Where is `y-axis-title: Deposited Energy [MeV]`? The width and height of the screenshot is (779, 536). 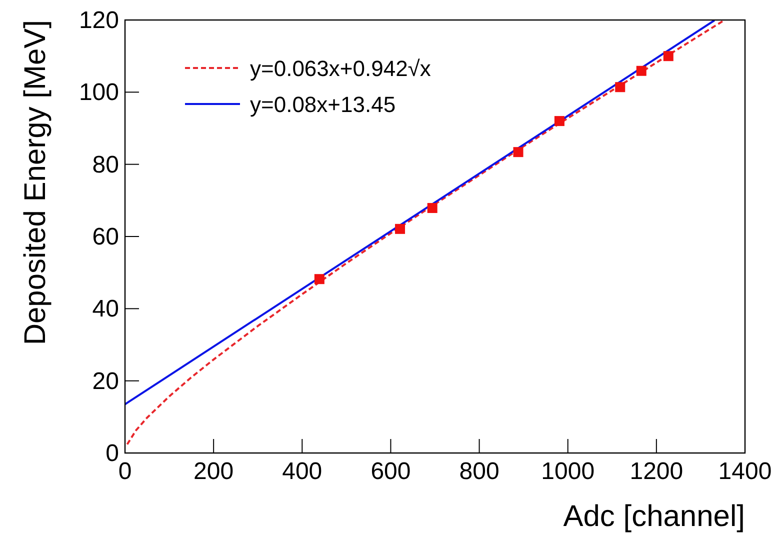
y-axis-title: Deposited Energy [MeV] is located at coordinates (35, 183).